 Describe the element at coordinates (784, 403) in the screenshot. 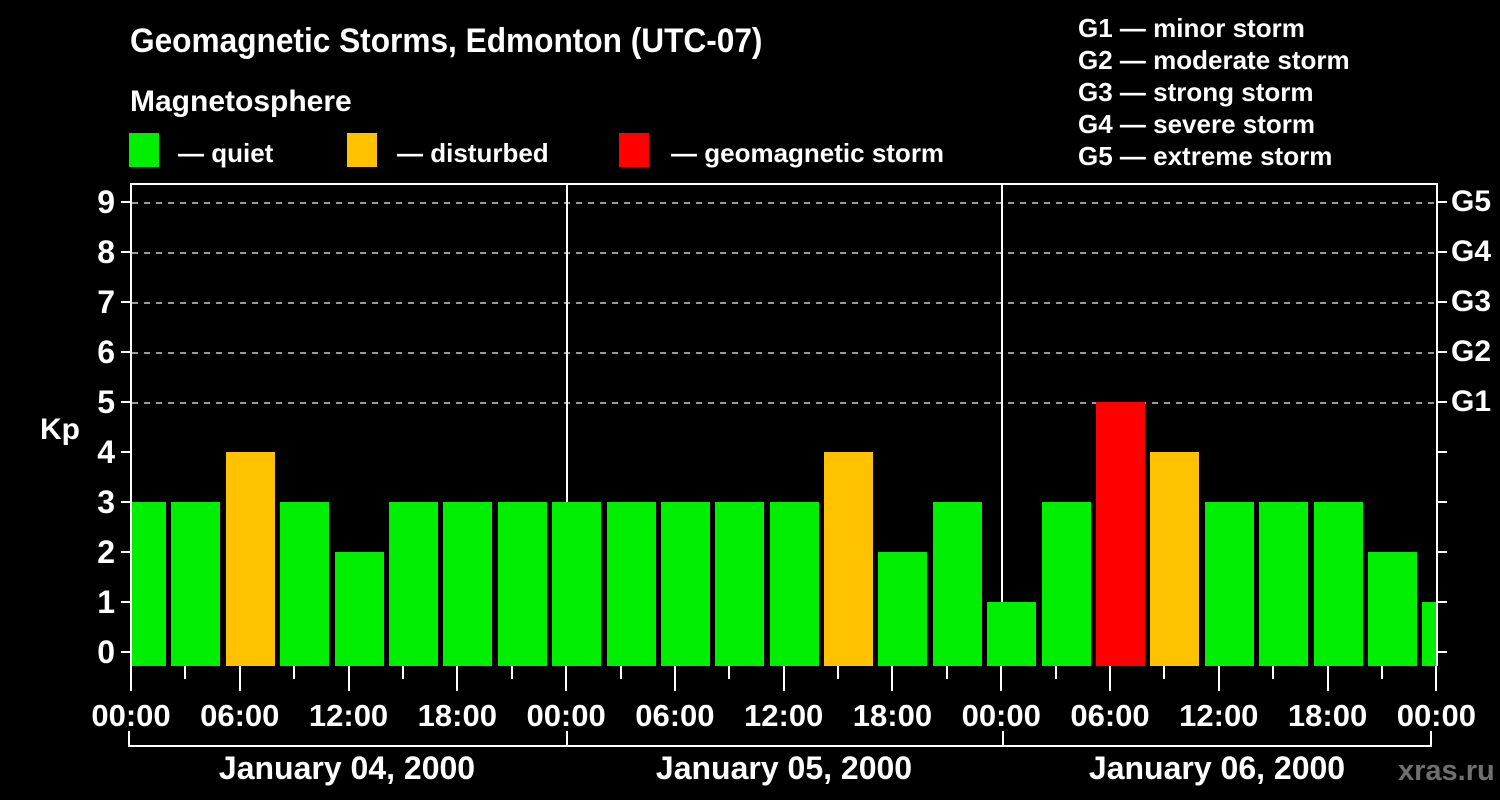

I see `gridline-kp5` at that location.